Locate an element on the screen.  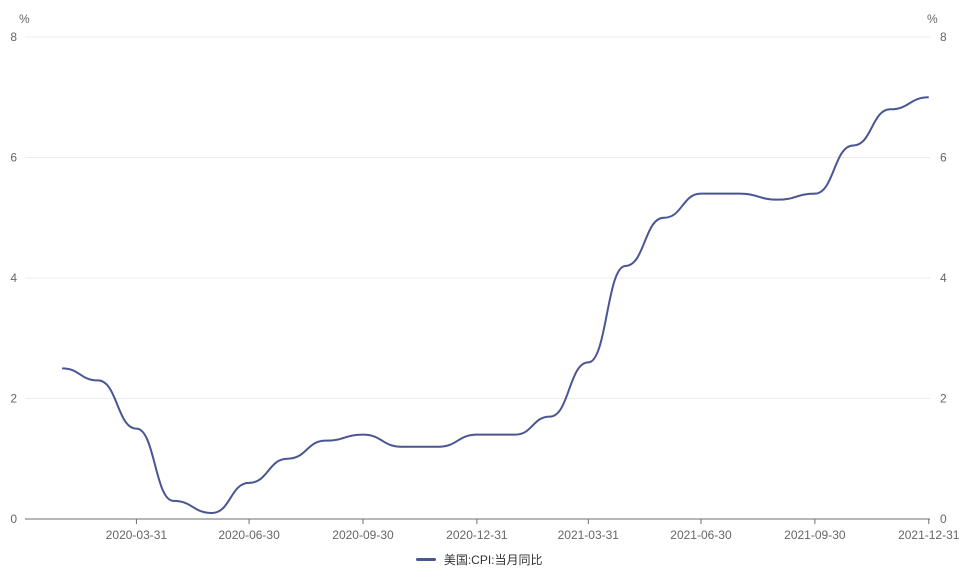
y-axis-left-unit: % is located at coordinates (24, 19).